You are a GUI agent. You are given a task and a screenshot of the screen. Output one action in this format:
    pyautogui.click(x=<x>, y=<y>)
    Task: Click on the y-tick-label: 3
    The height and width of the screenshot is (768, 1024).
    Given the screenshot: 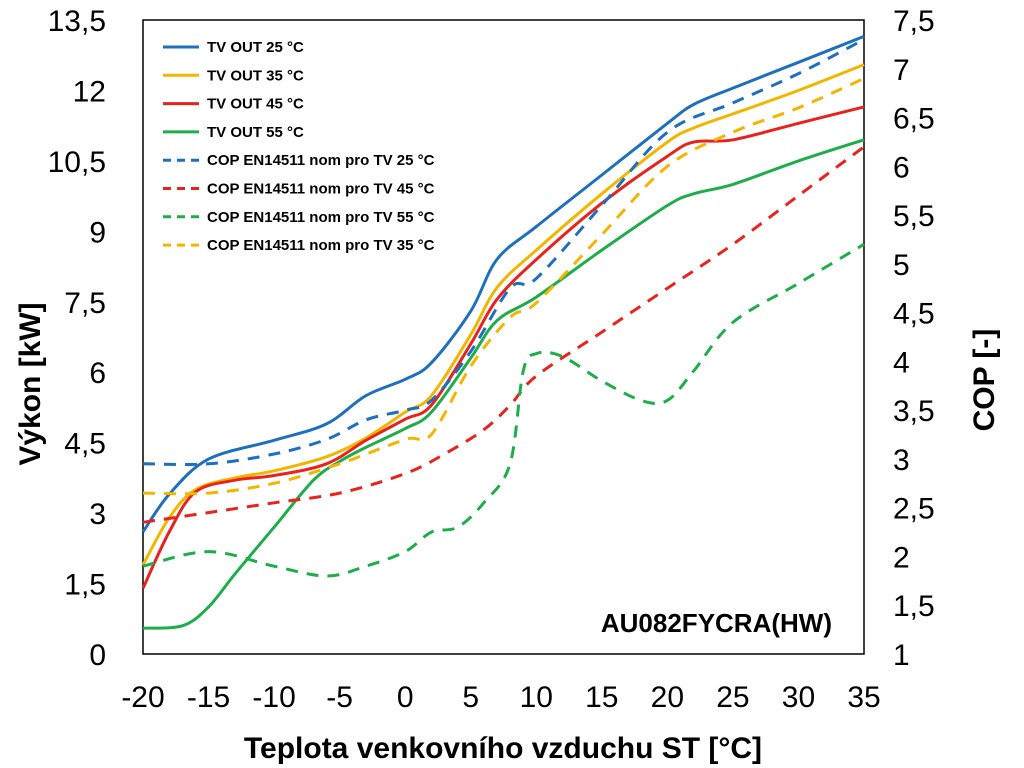 What is the action you would take?
    pyautogui.click(x=97, y=514)
    